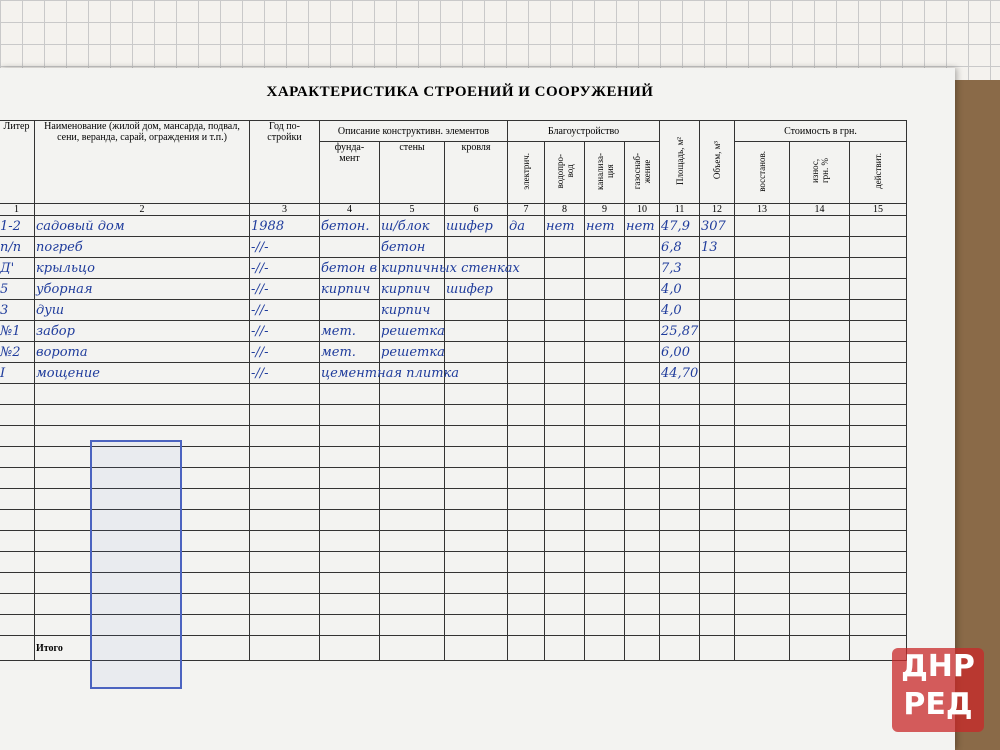 The image size is (1000, 750). I want to click on column-number: 13, so click(762, 209).